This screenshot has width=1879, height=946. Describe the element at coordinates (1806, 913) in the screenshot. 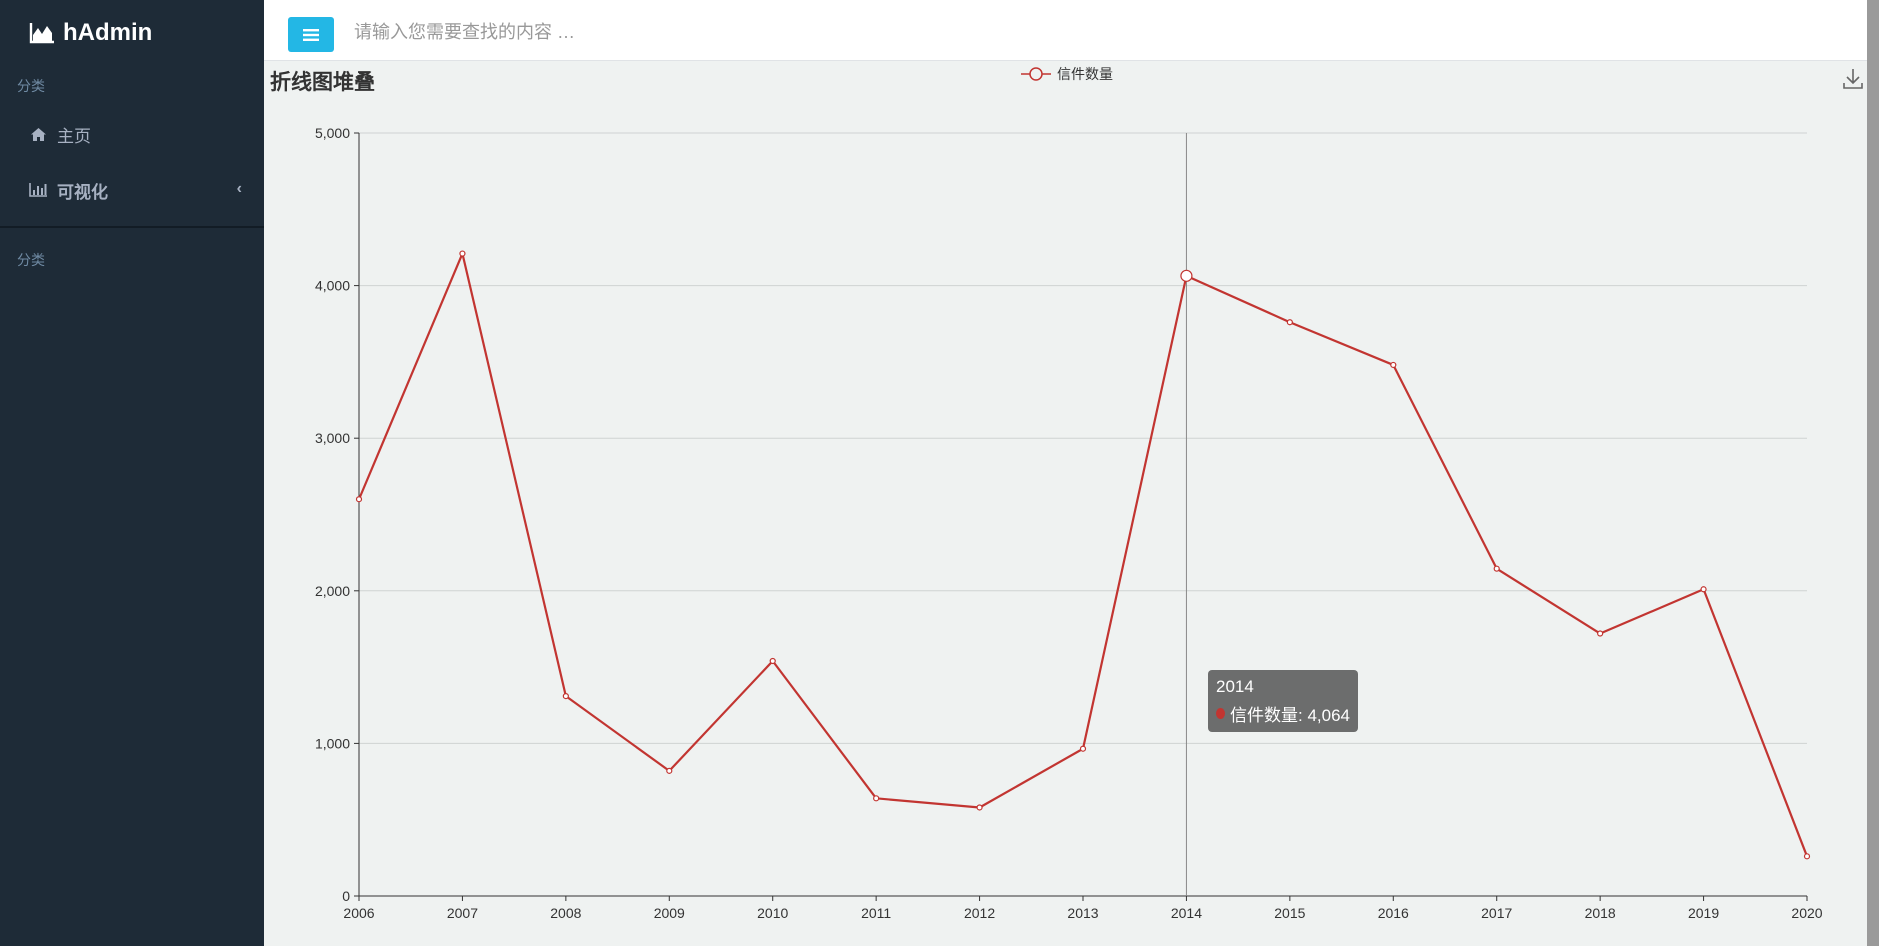

I see `x-tick-label: 2020` at that location.